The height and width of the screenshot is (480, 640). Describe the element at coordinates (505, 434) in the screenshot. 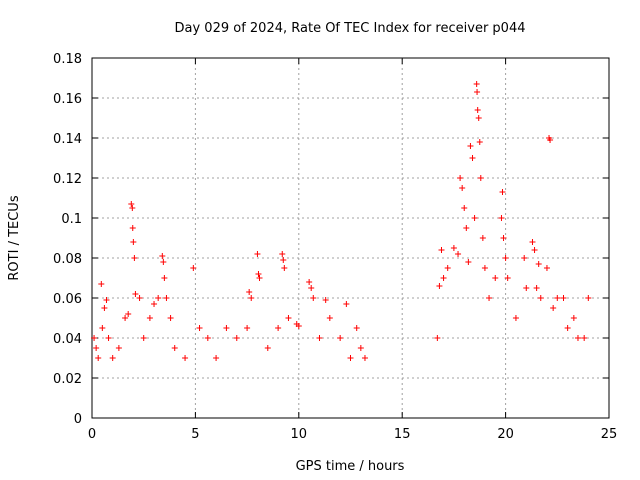

I see `x-tick-label: 20` at that location.